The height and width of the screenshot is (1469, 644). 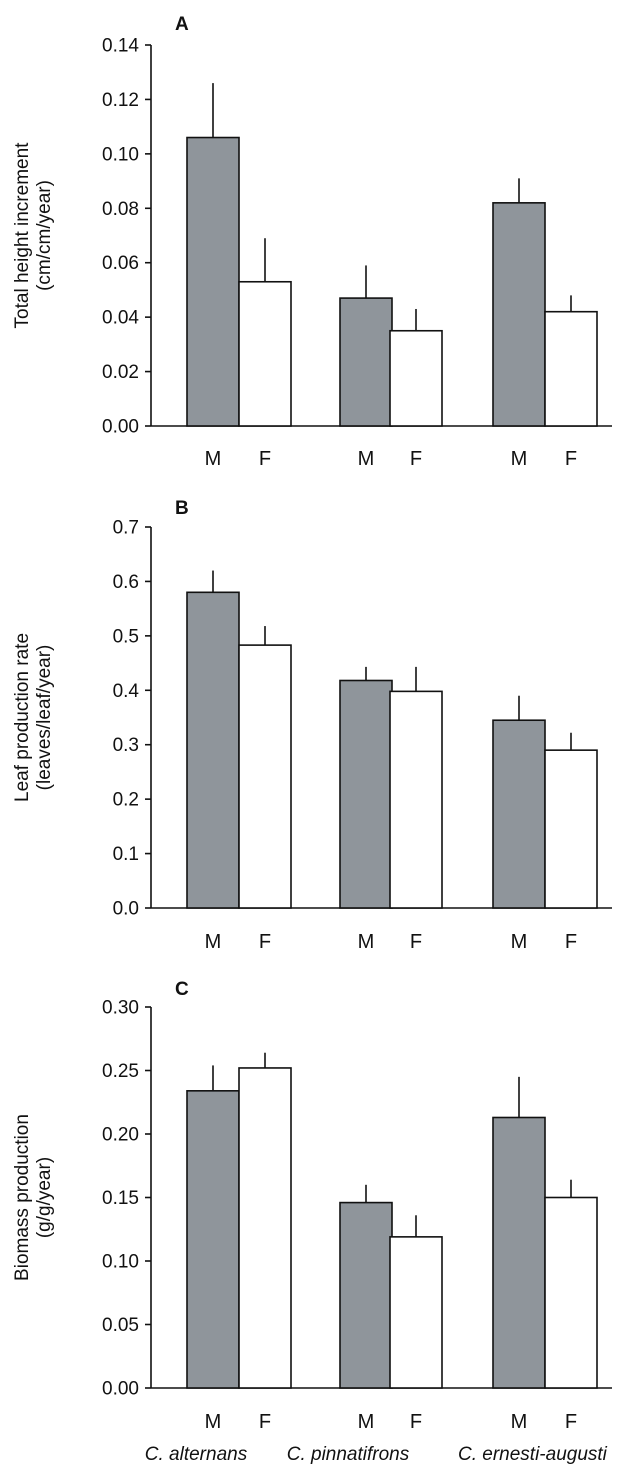 I want to click on y-tick-label: 0.30, so click(x=120, y=1008).